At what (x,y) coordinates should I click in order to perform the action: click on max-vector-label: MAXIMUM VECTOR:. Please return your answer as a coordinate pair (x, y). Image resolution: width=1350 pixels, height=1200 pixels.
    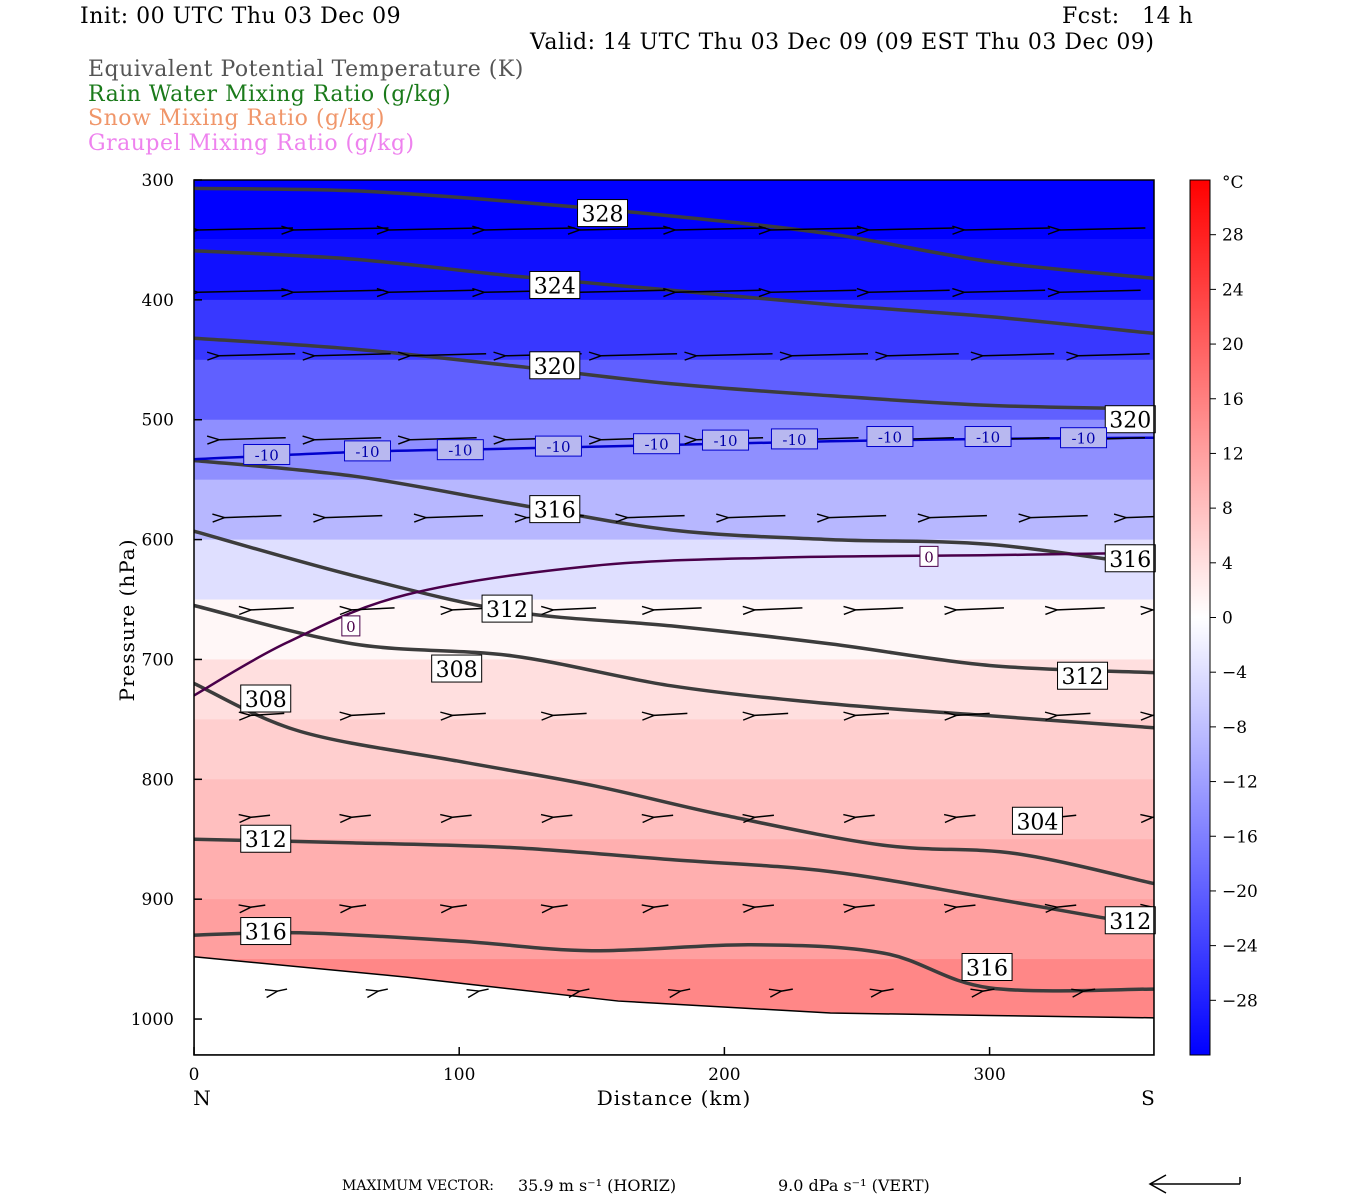
    Looking at the image, I should click on (418, 1186).